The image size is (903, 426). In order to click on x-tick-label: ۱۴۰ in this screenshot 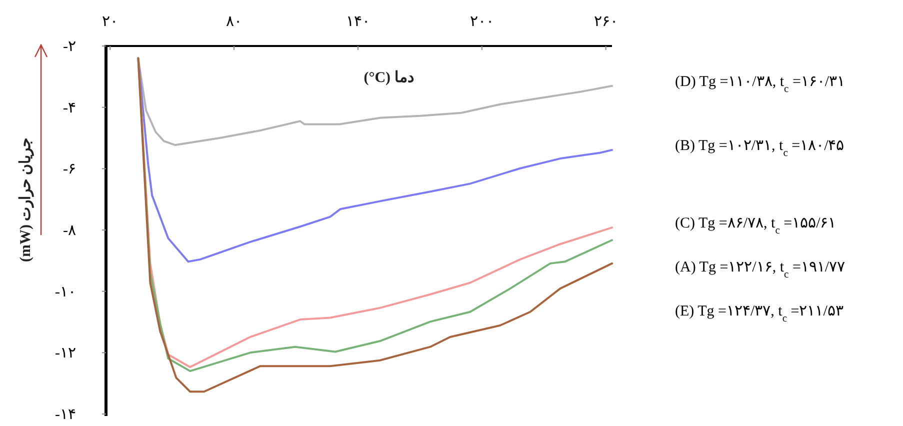, I will do `click(358, 22)`.